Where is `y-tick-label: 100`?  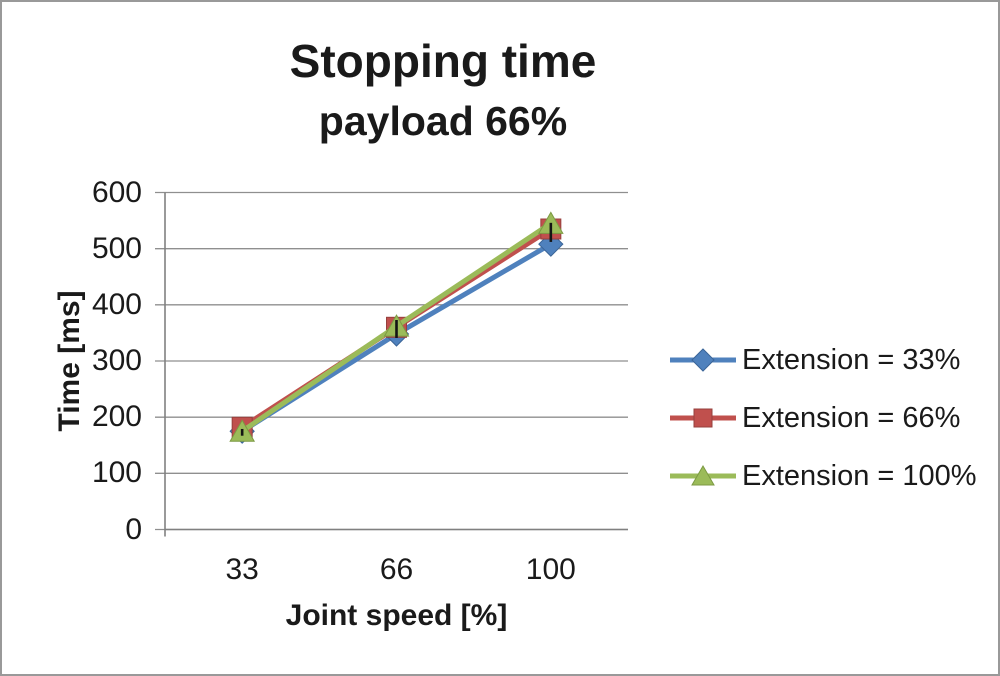 y-tick-label: 100 is located at coordinates (116, 473).